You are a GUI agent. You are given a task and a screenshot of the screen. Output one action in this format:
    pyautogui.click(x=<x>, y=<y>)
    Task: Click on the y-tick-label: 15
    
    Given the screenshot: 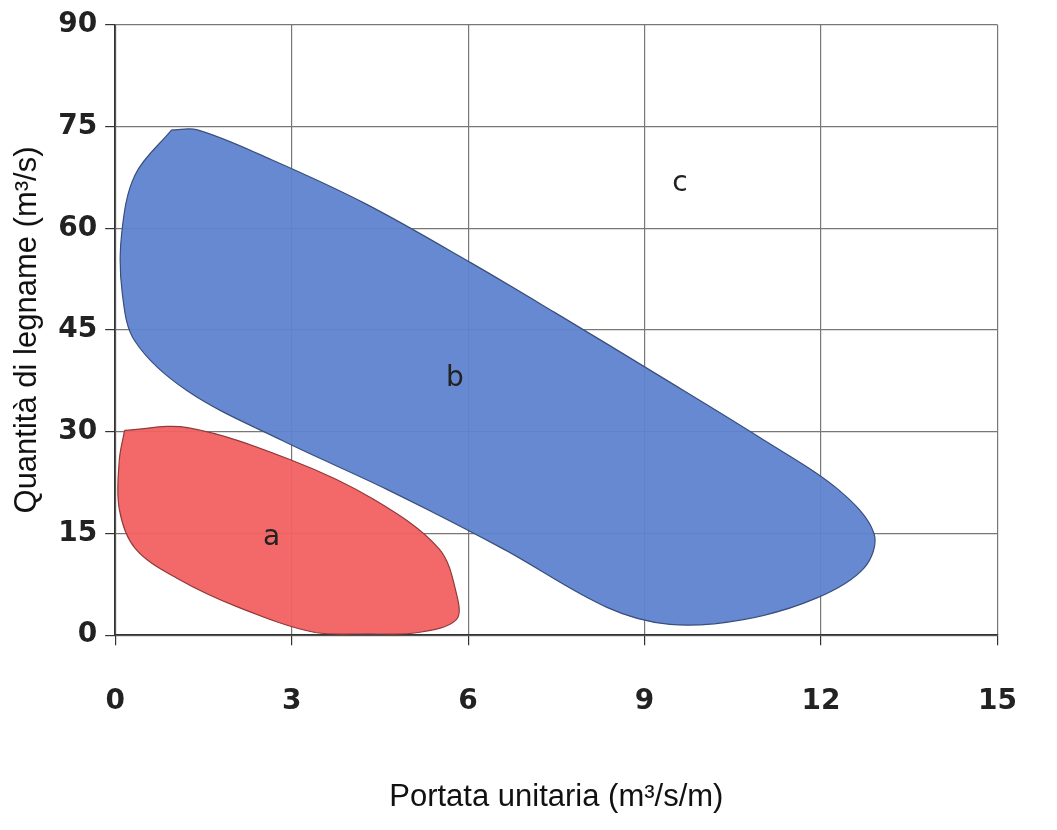 What is the action you would take?
    pyautogui.click(x=78, y=531)
    